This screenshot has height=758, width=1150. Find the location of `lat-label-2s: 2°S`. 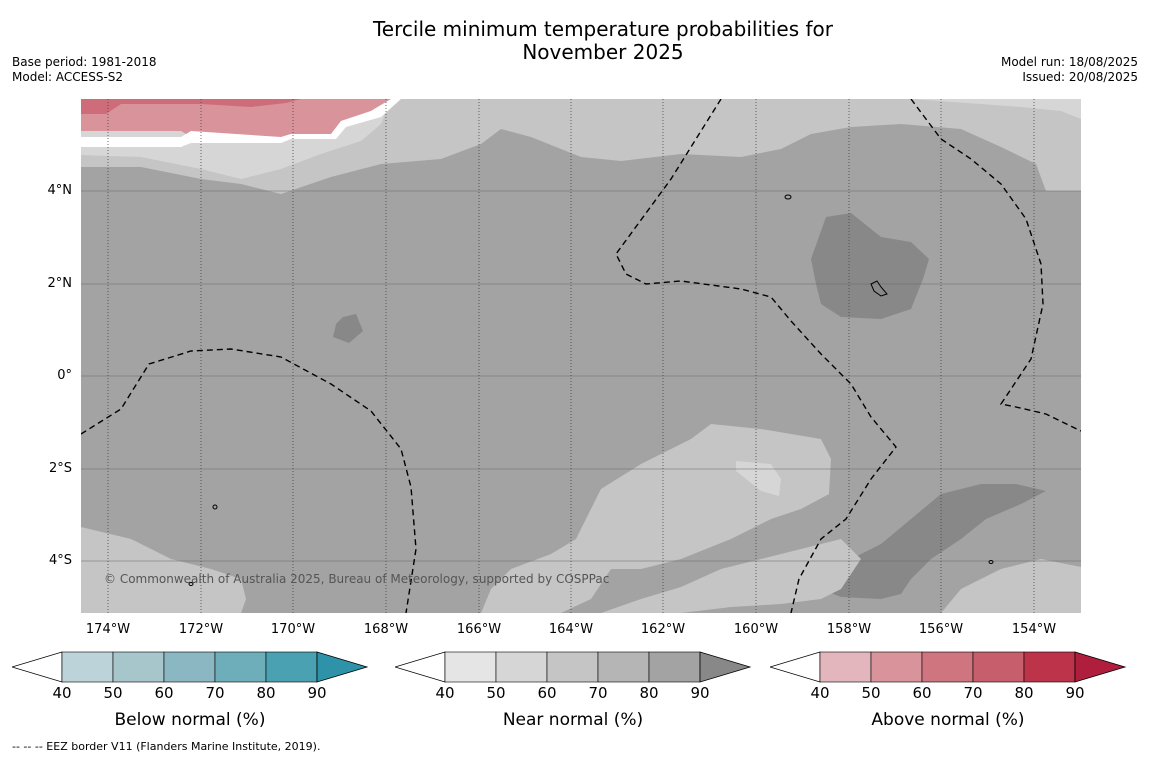

lat-label-2s: 2°S is located at coordinates (60, 468).